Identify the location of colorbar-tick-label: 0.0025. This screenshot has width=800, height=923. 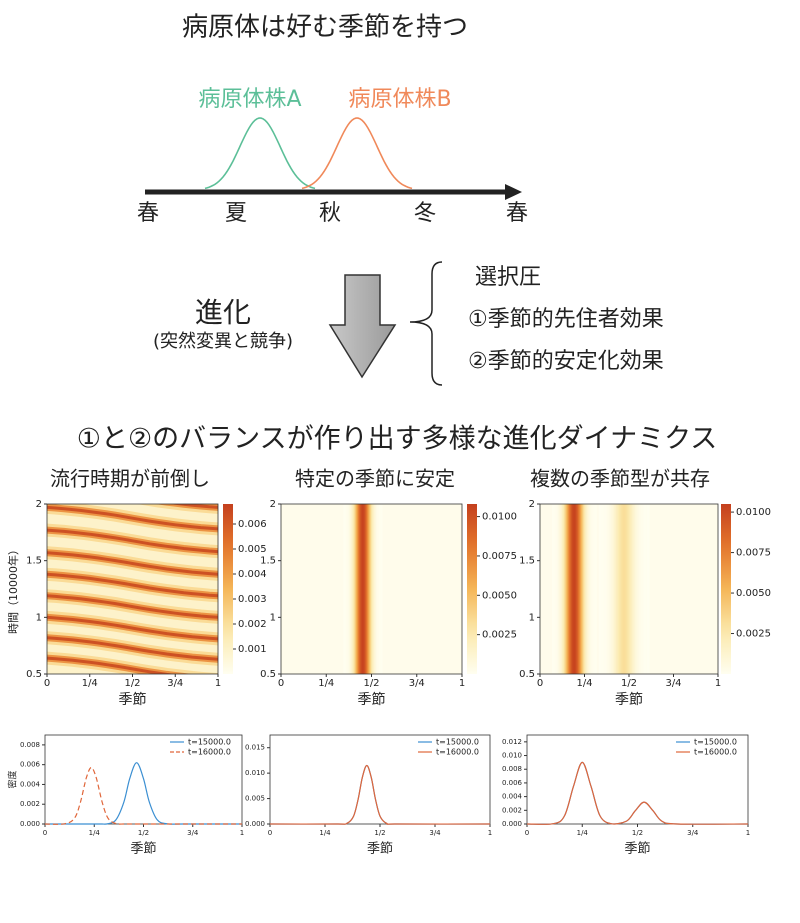
(753, 634).